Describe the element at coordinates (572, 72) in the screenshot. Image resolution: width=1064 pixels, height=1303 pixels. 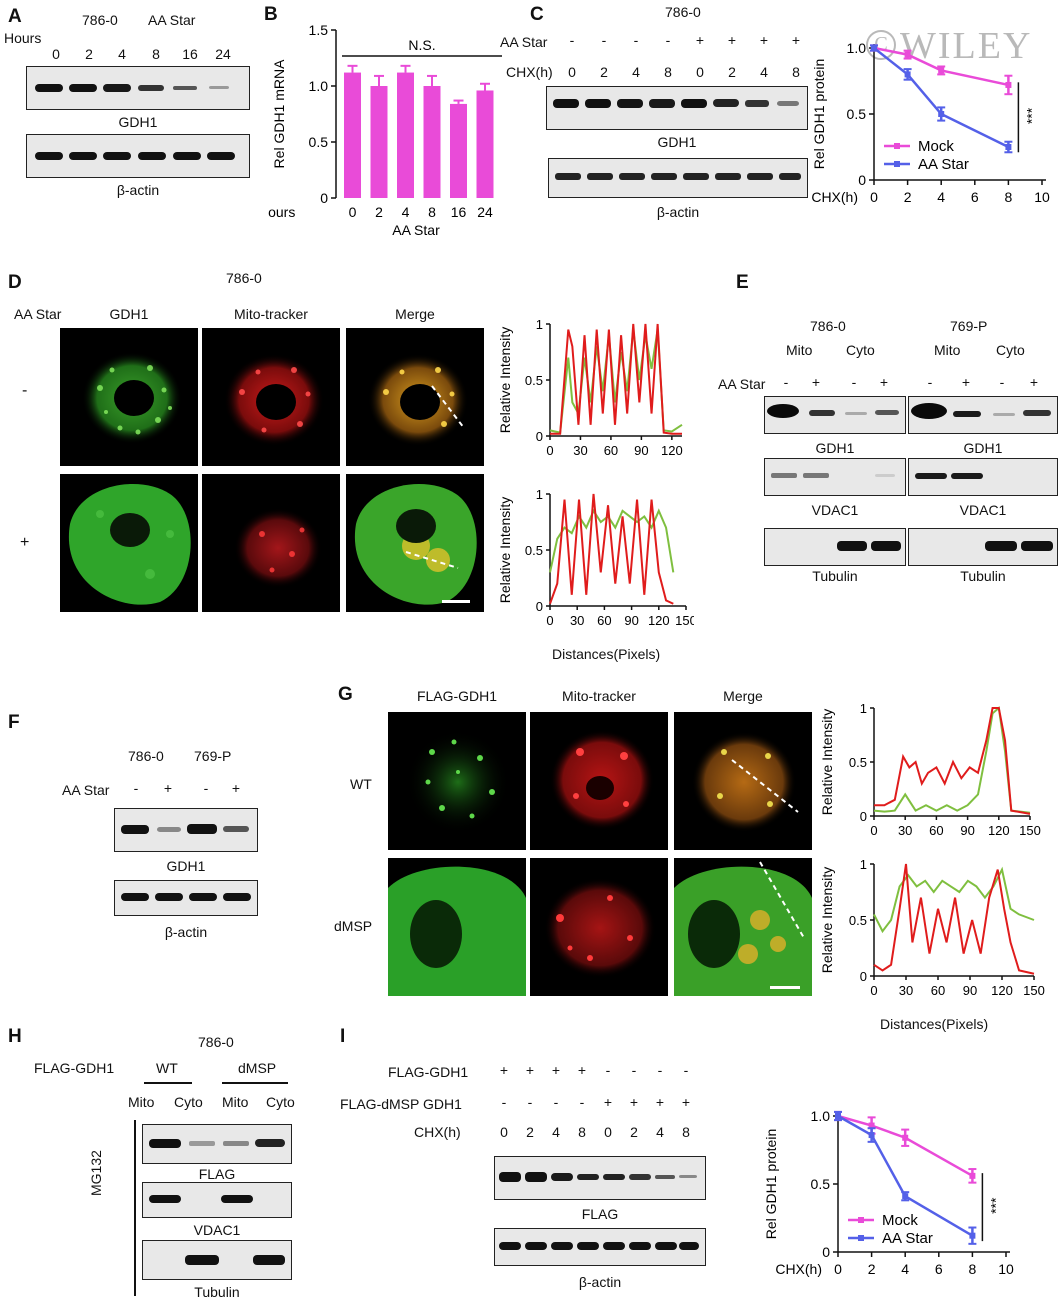
I see `chx-time: 0` at that location.